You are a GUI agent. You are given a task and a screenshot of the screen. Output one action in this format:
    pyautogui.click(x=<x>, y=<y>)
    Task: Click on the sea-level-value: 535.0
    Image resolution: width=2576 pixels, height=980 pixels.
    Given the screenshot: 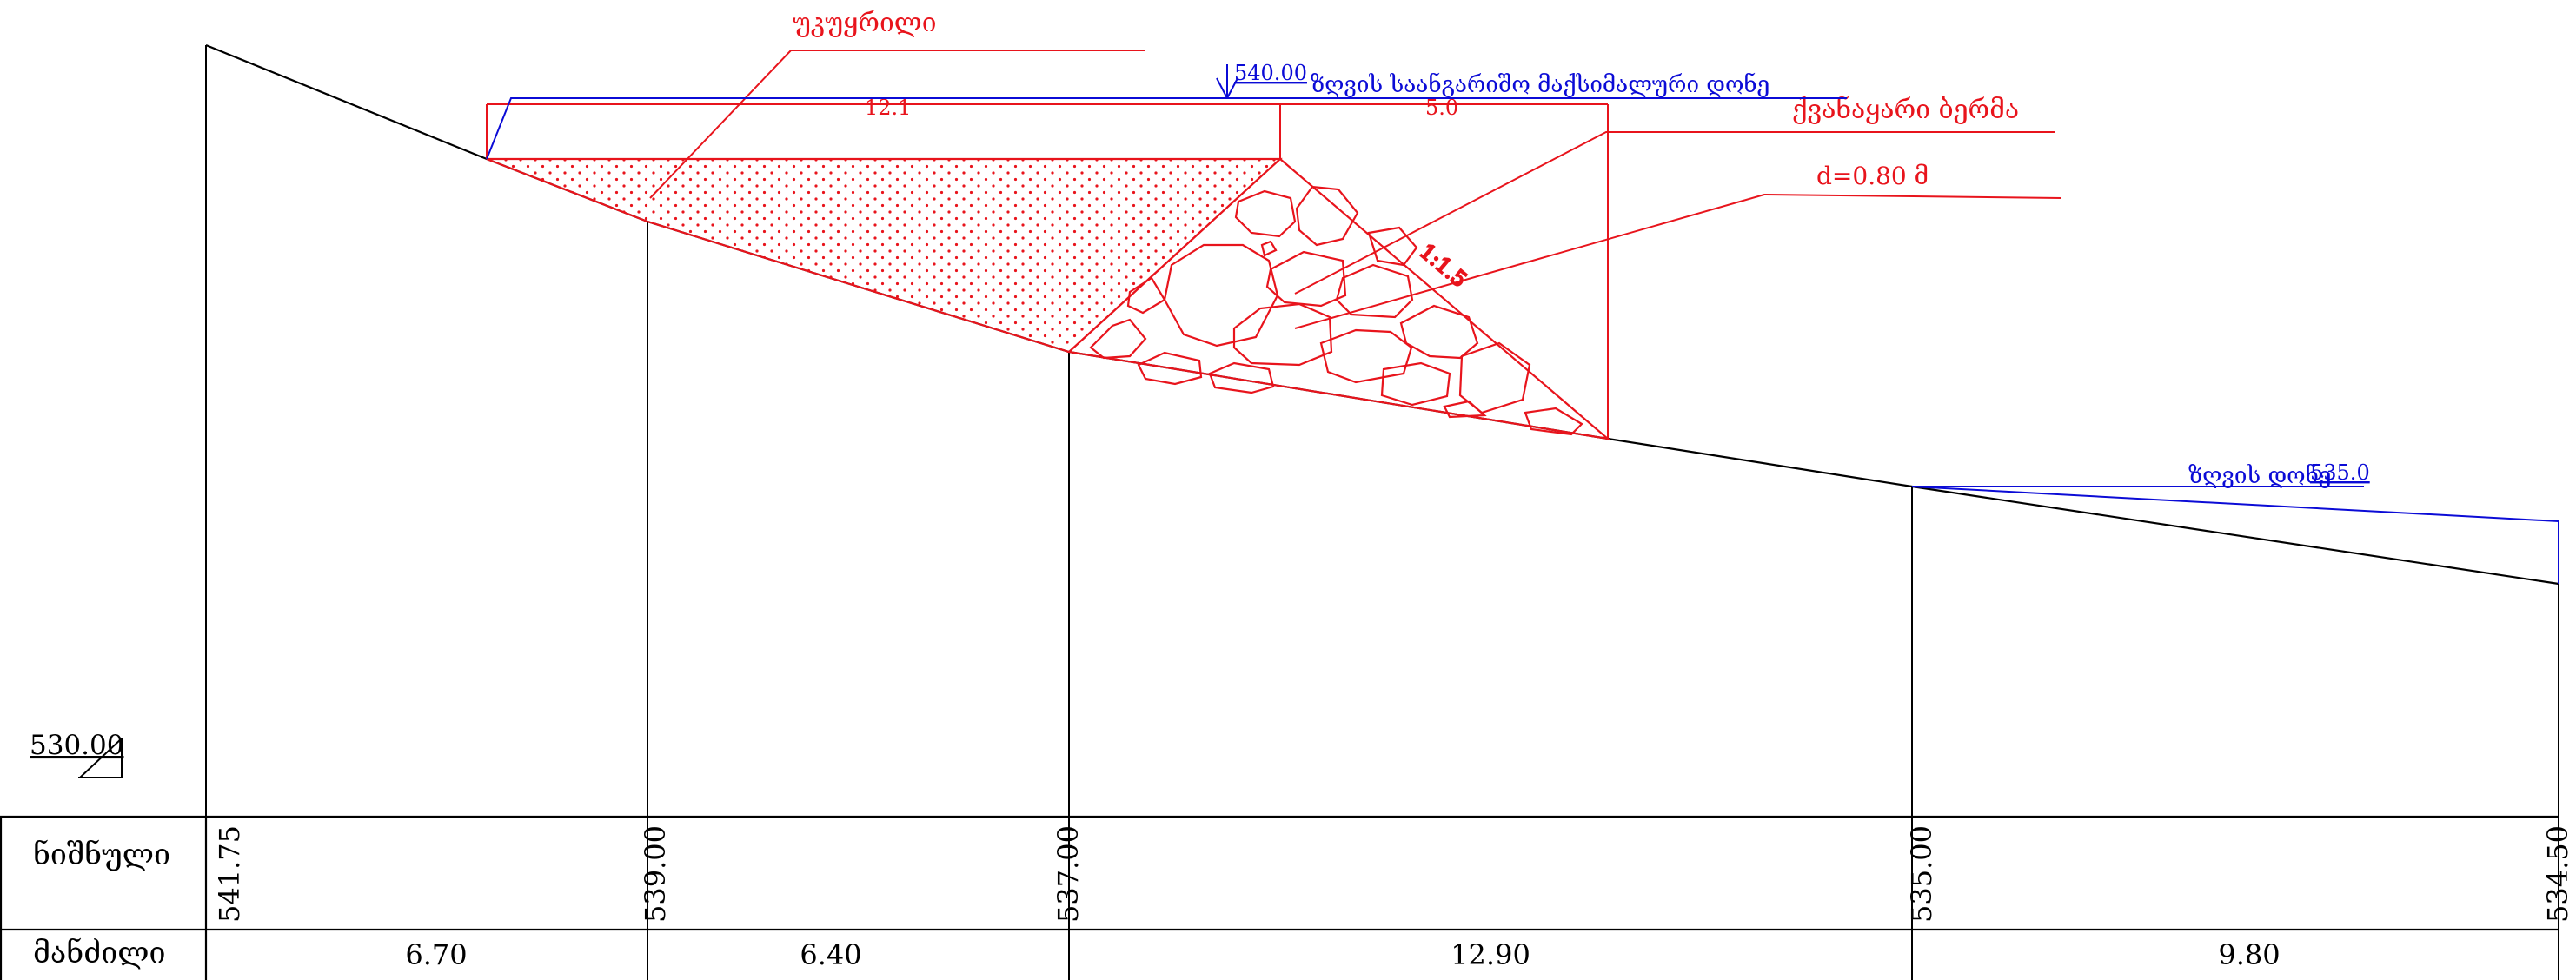 What is the action you would take?
    pyautogui.click(x=2340, y=472)
    